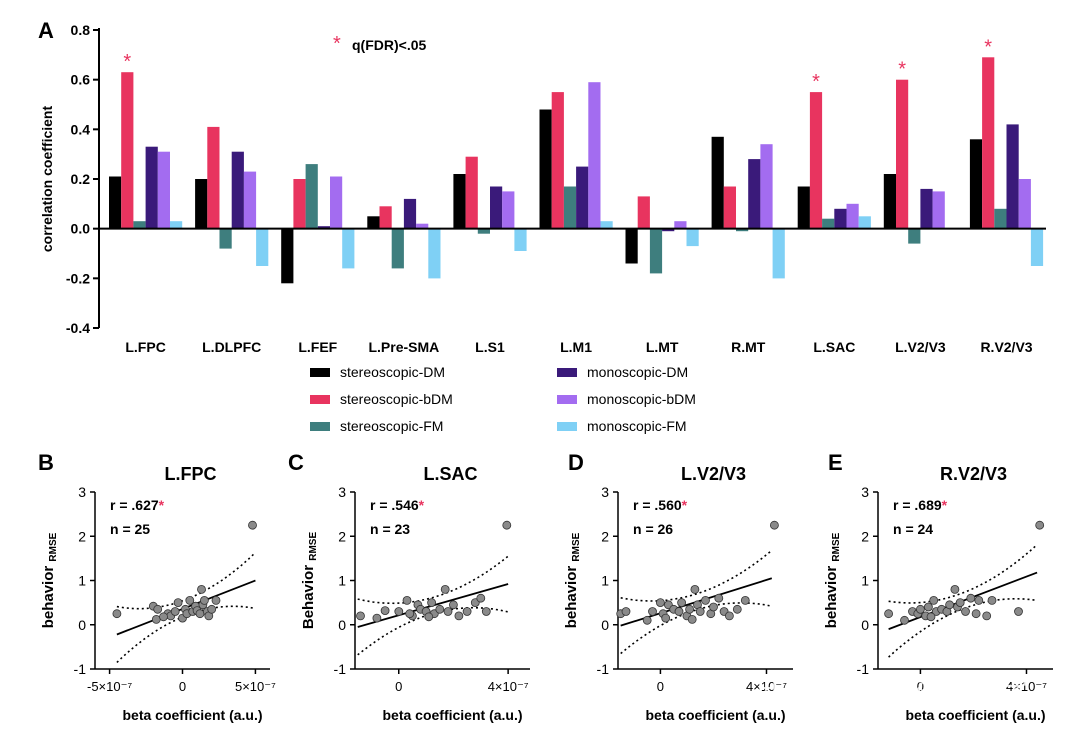  What do you see at coordinates (392, 372) in the screenshot?
I see `legend-label: stereoscopic-DM` at bounding box center [392, 372].